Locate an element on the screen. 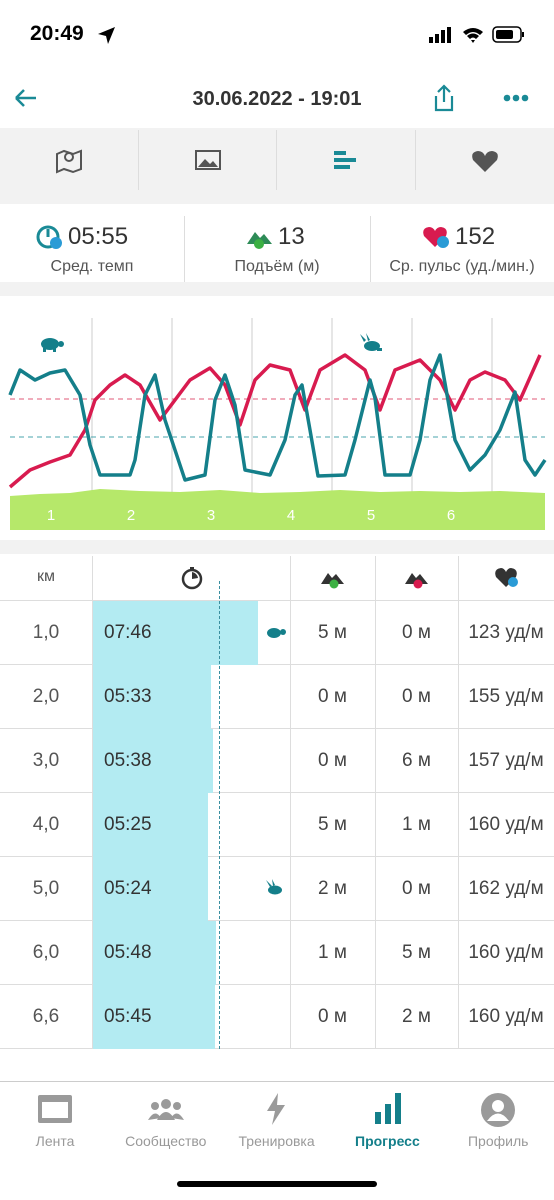 This screenshot has height=1200, width=554. ascent-header-icon is located at coordinates (332, 581).